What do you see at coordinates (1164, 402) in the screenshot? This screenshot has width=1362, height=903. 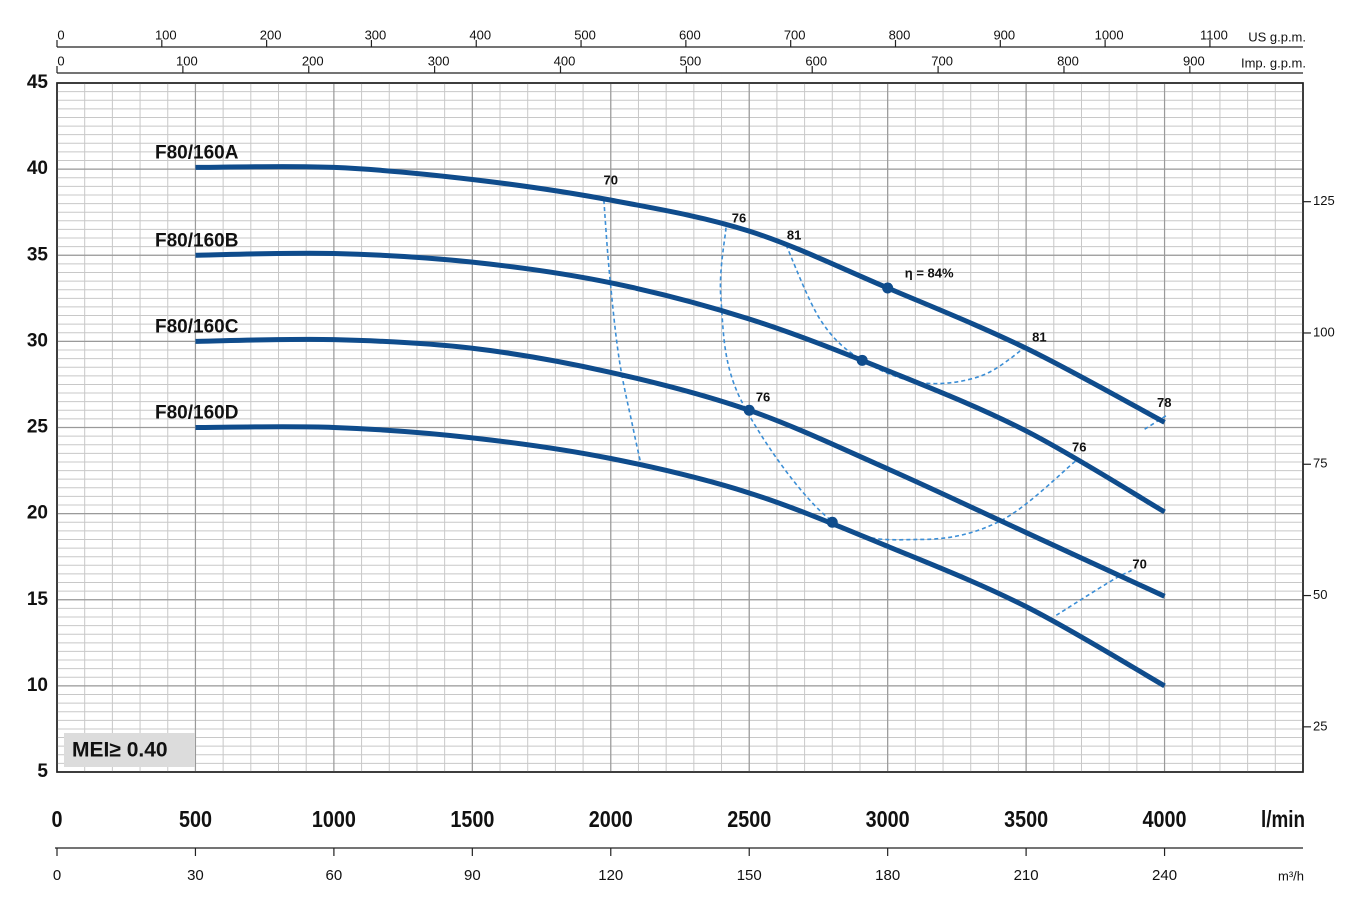 I see `efficiency-label: 78` at bounding box center [1164, 402].